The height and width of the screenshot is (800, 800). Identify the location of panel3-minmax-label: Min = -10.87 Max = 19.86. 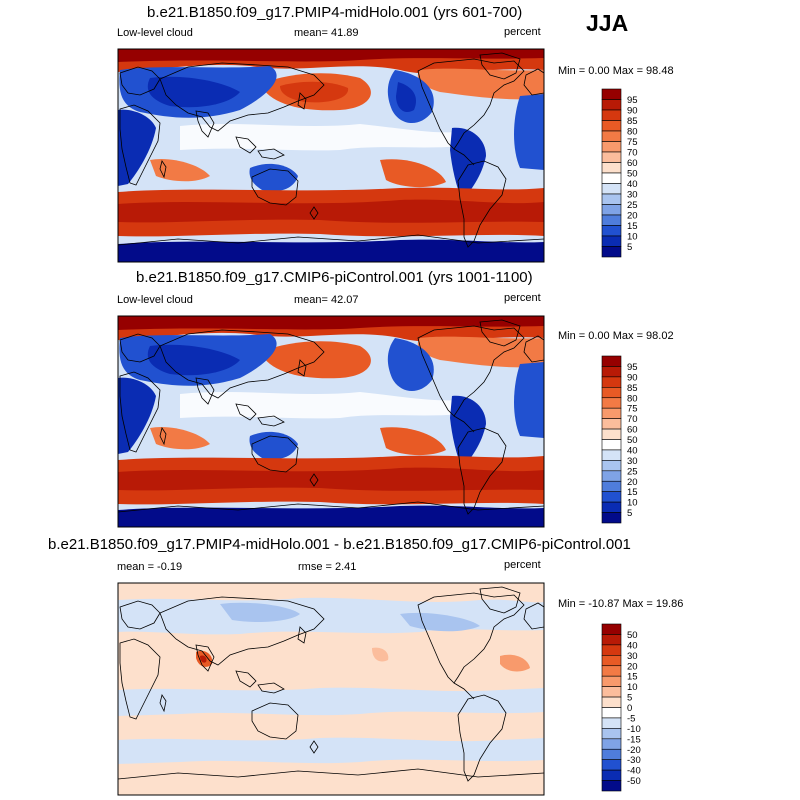
(621, 604).